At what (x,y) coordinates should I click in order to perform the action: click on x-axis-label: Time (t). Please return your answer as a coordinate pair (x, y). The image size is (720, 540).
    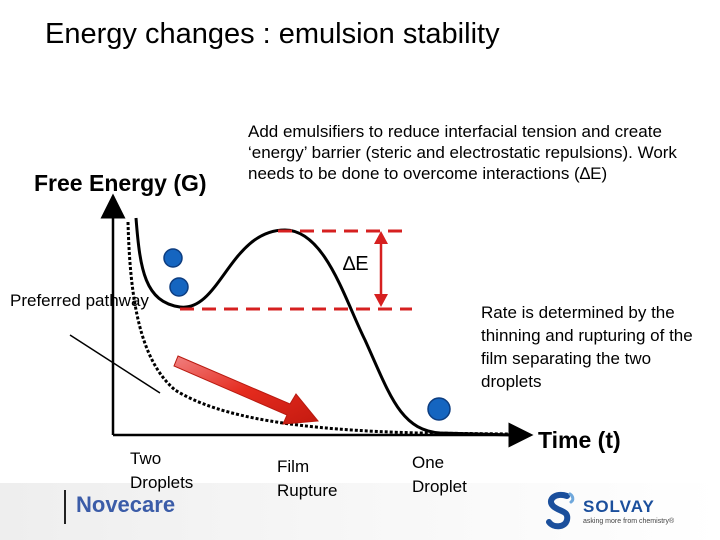
    Looking at the image, I should click on (579, 440).